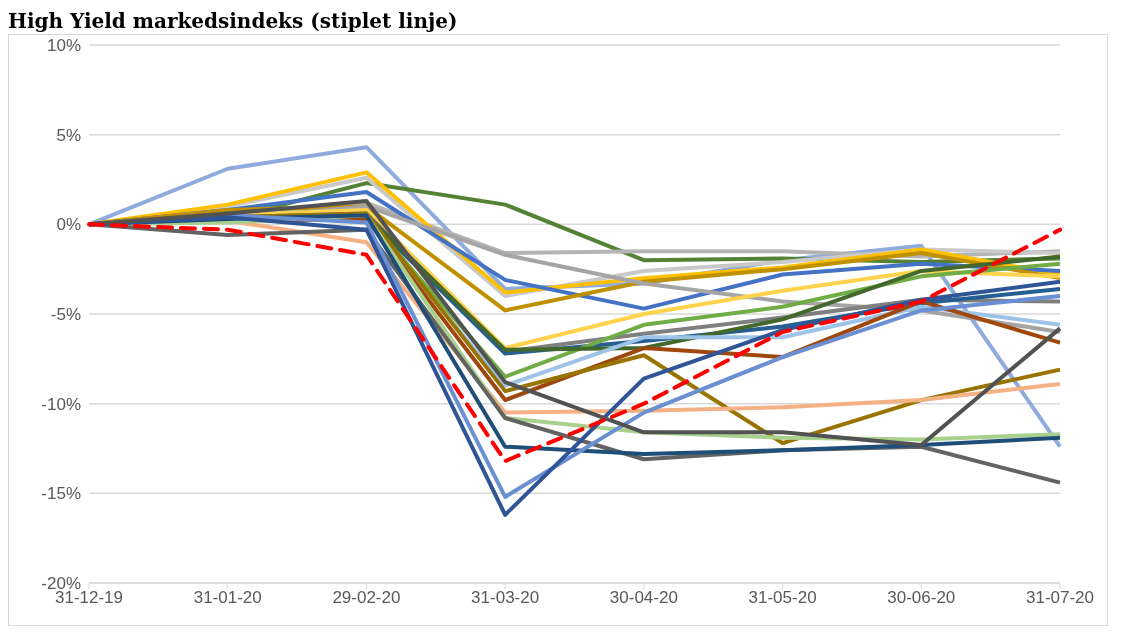 This screenshot has width=1132, height=639. I want to click on x-tick-label: 31-07-20, so click(1060, 598).